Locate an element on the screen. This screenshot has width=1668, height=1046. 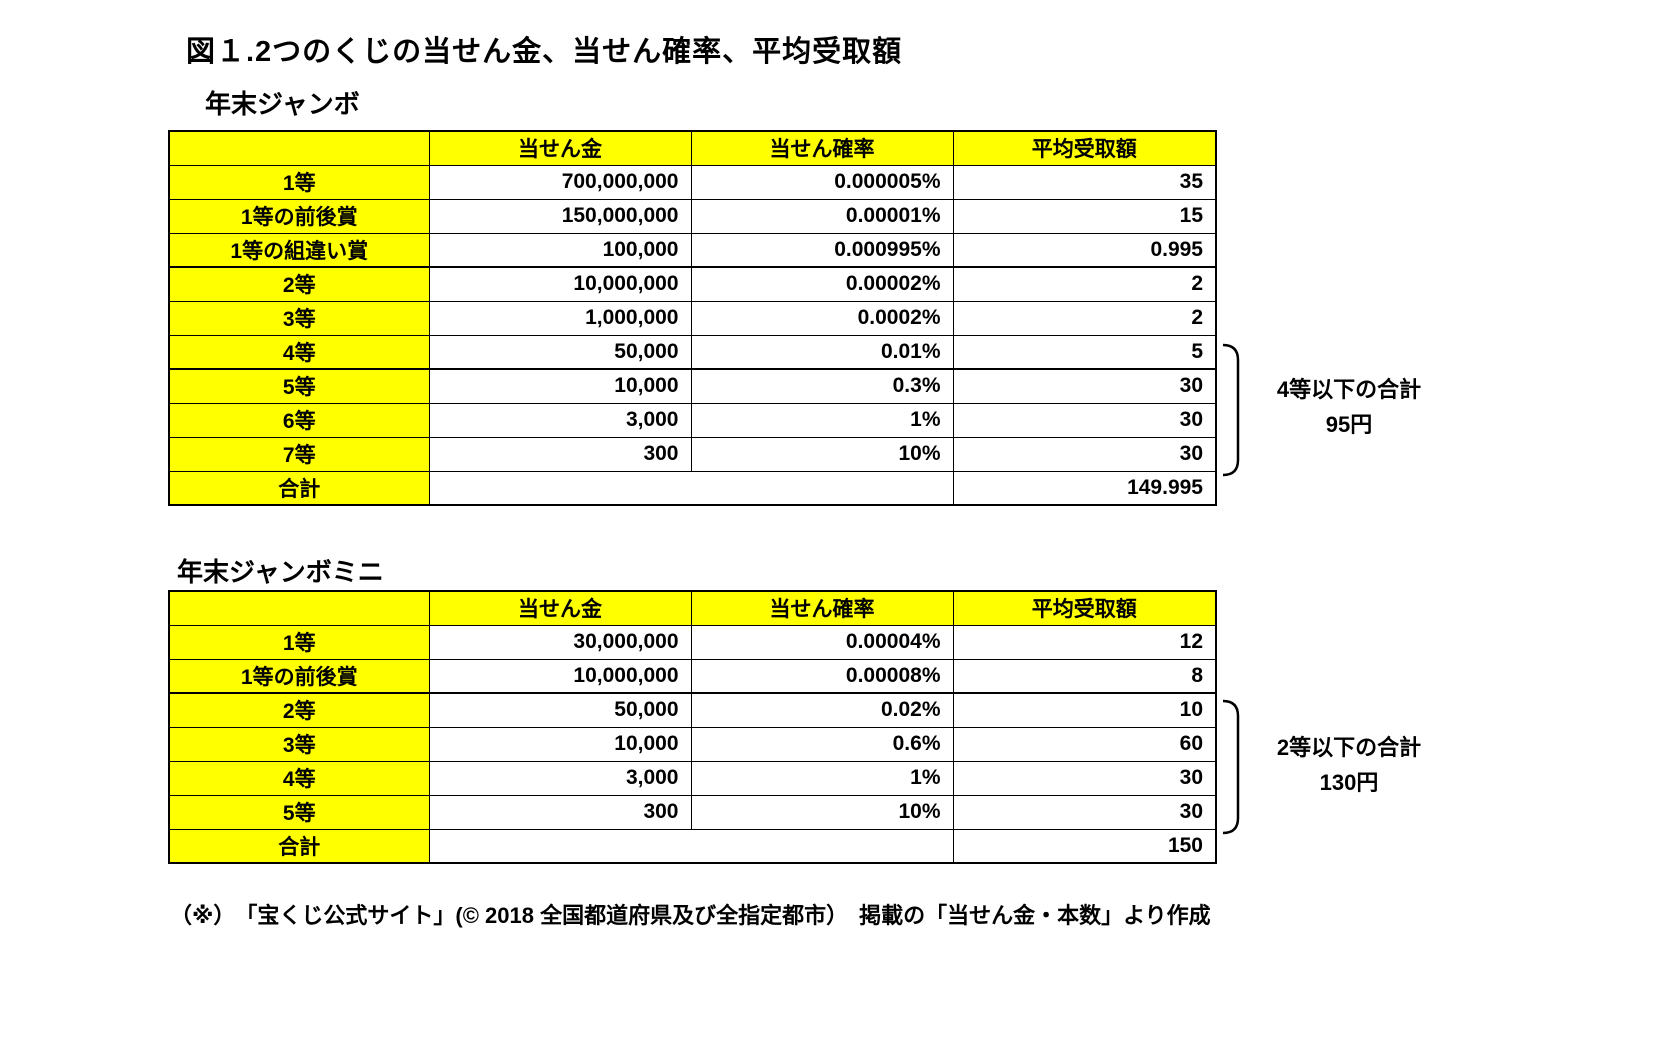
prize-cell: 700,000,000 is located at coordinates (560, 182).